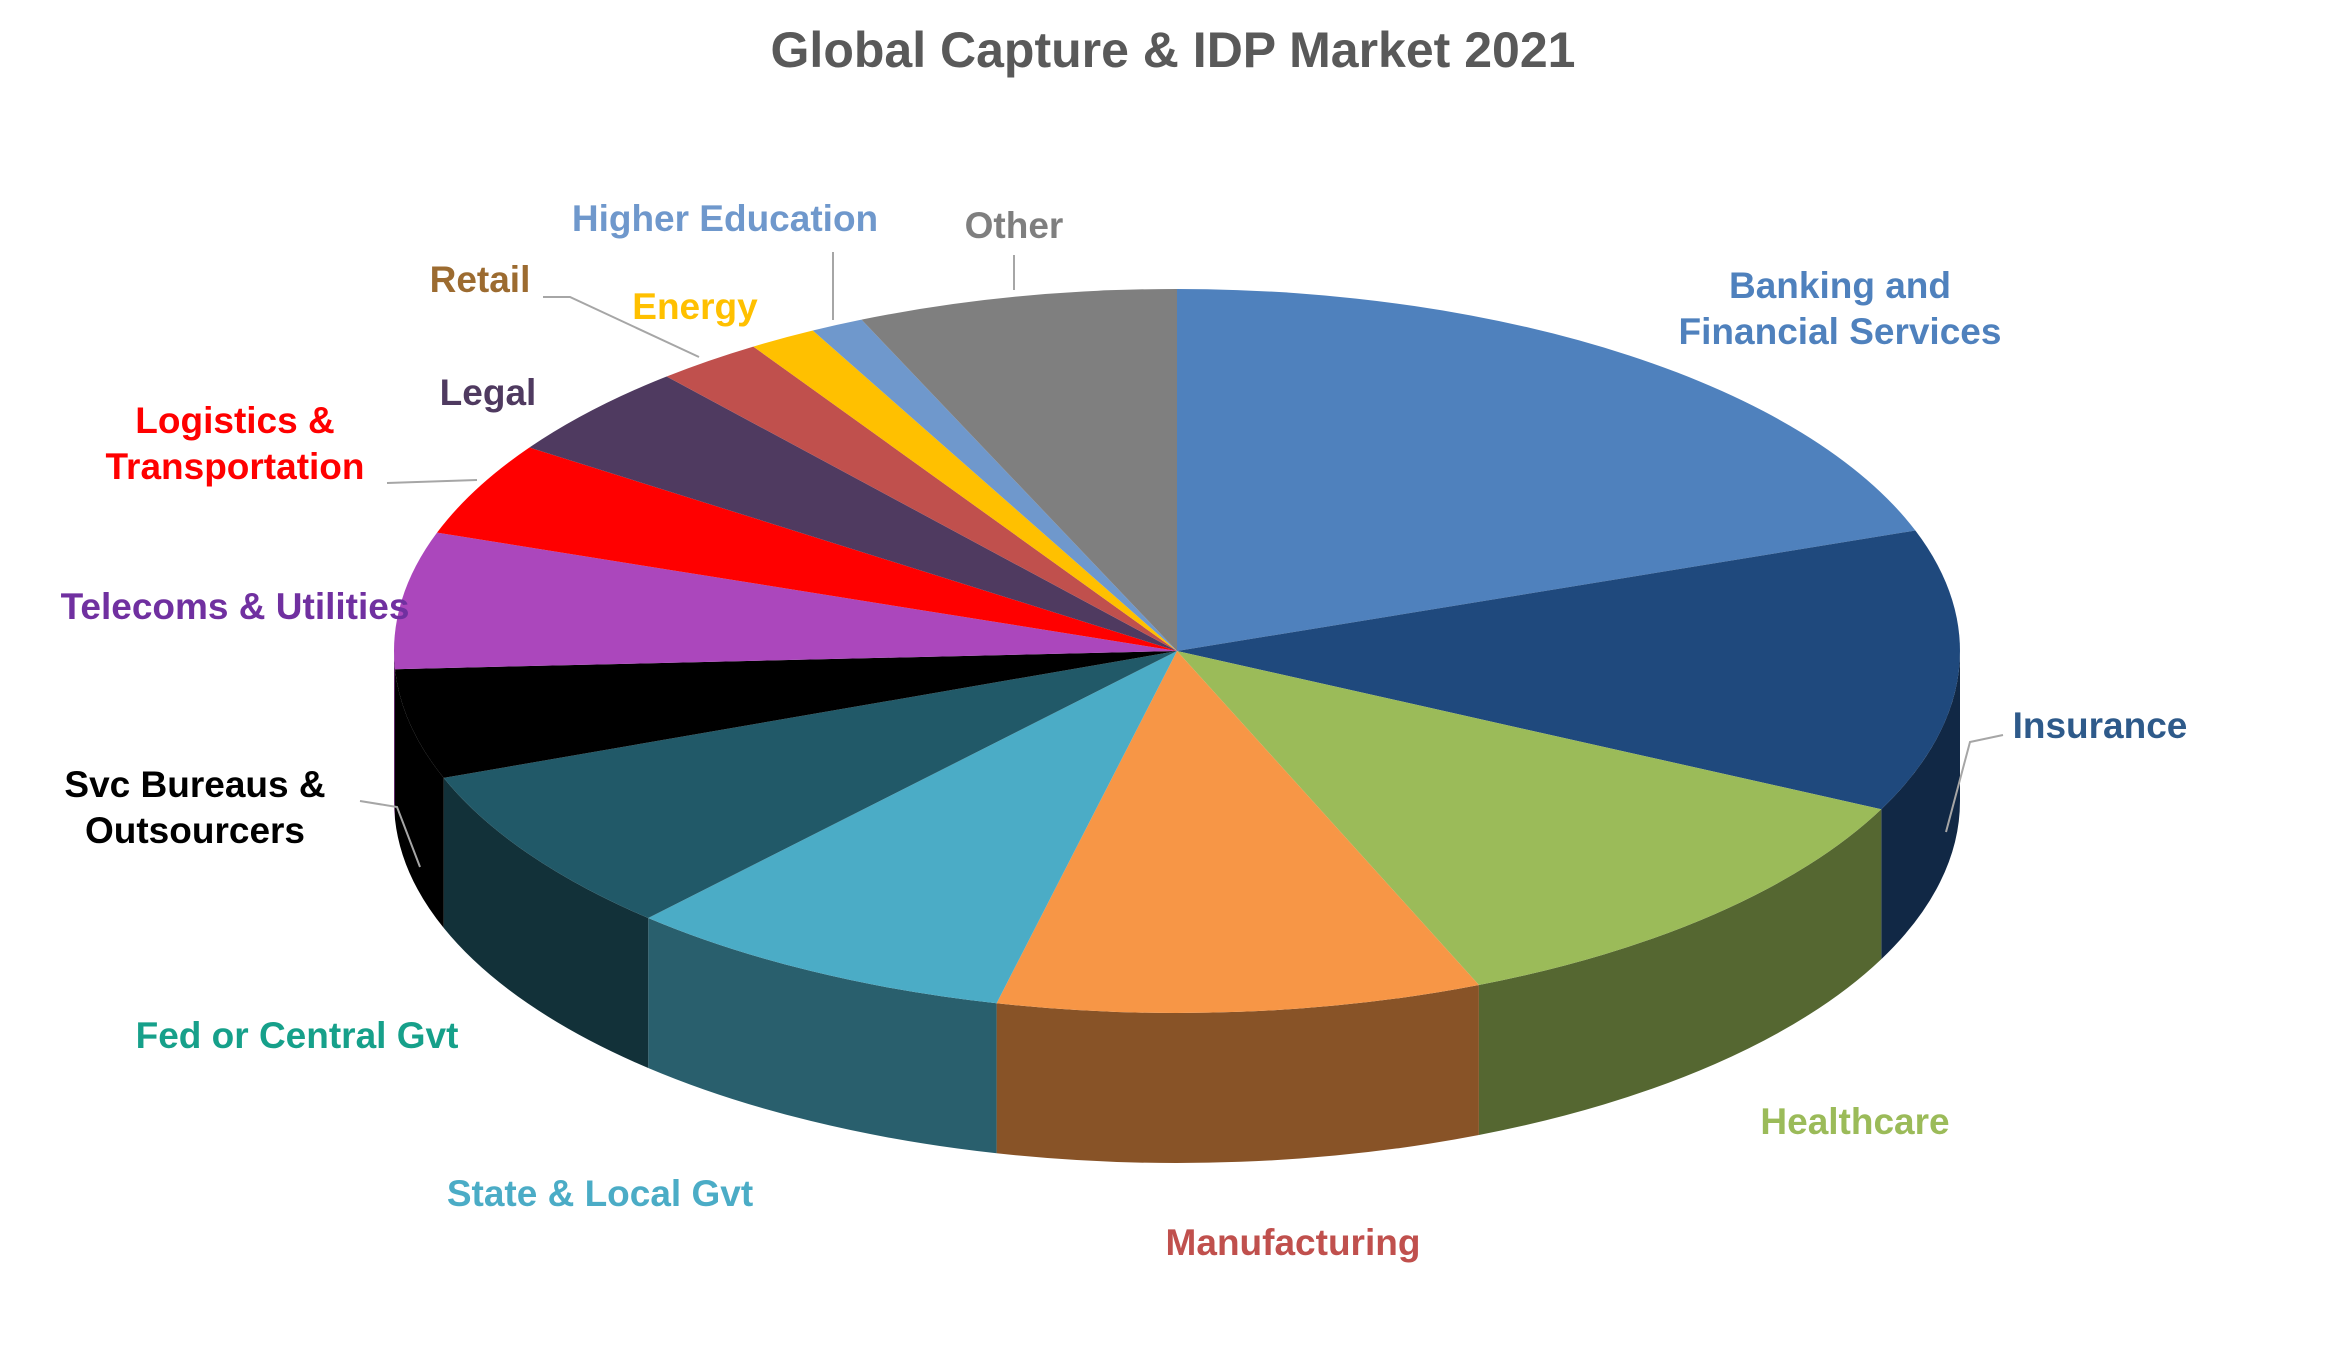 Image resolution: width=2328 pixels, height=1347 pixels. What do you see at coordinates (2100, 725) in the screenshot?
I see `slice-label: Insurance` at bounding box center [2100, 725].